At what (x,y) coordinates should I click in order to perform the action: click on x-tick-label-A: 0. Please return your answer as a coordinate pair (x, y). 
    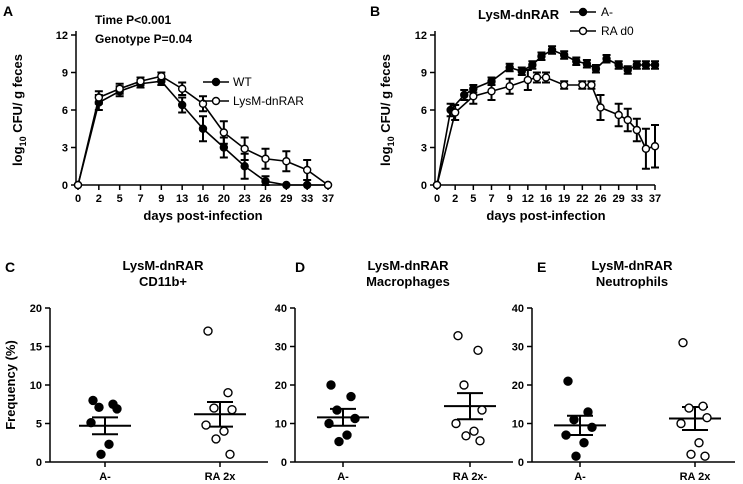
    Looking at the image, I should click on (78, 199).